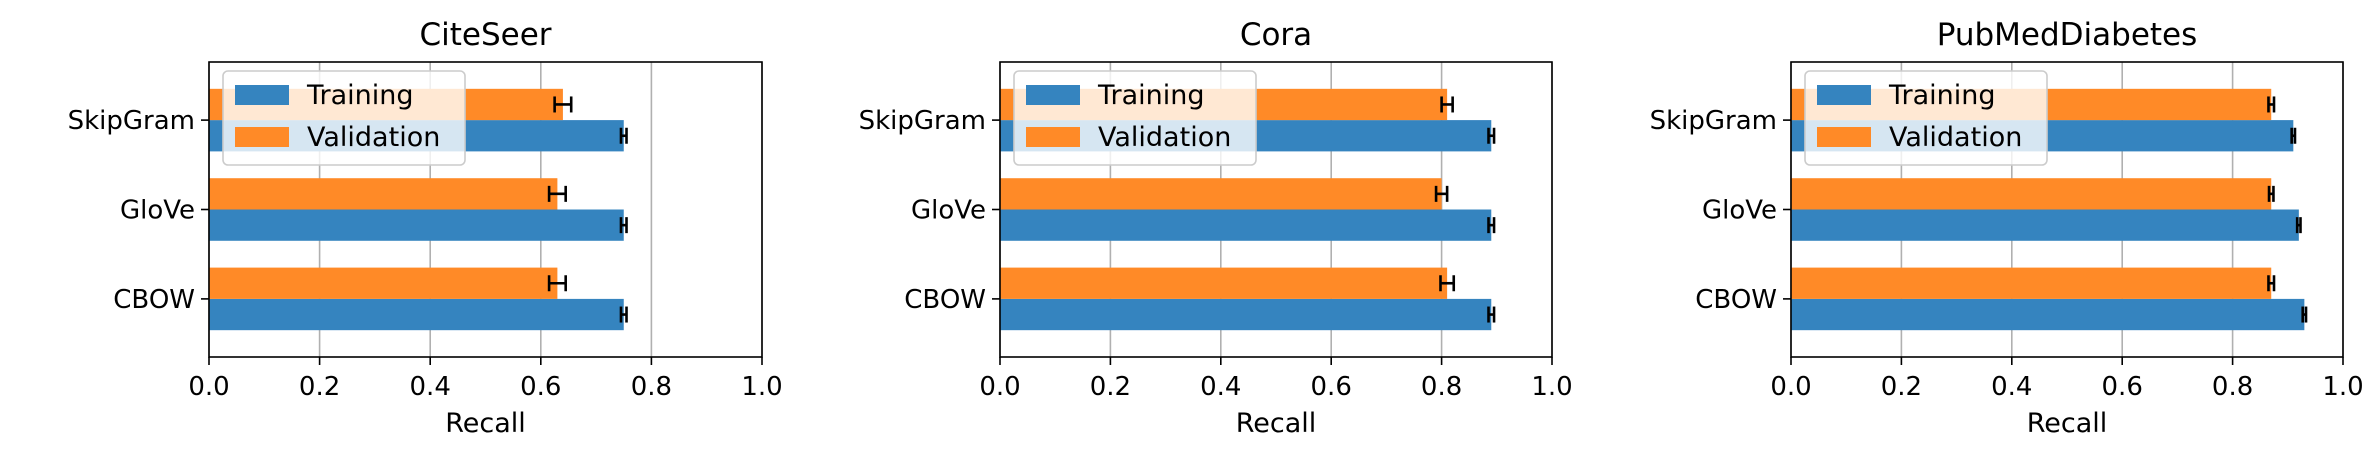  What do you see at coordinates (1276, 35) in the screenshot?
I see `chart-title: Cora` at bounding box center [1276, 35].